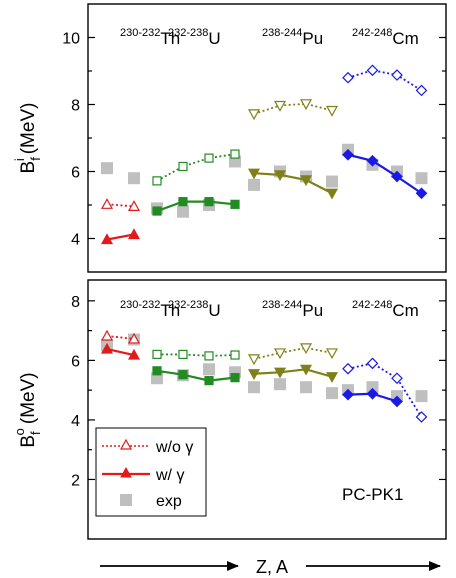  What do you see at coordinates (293, 183) in the screenshot?
I see `upper-w-gamma-line-pu` at bounding box center [293, 183].